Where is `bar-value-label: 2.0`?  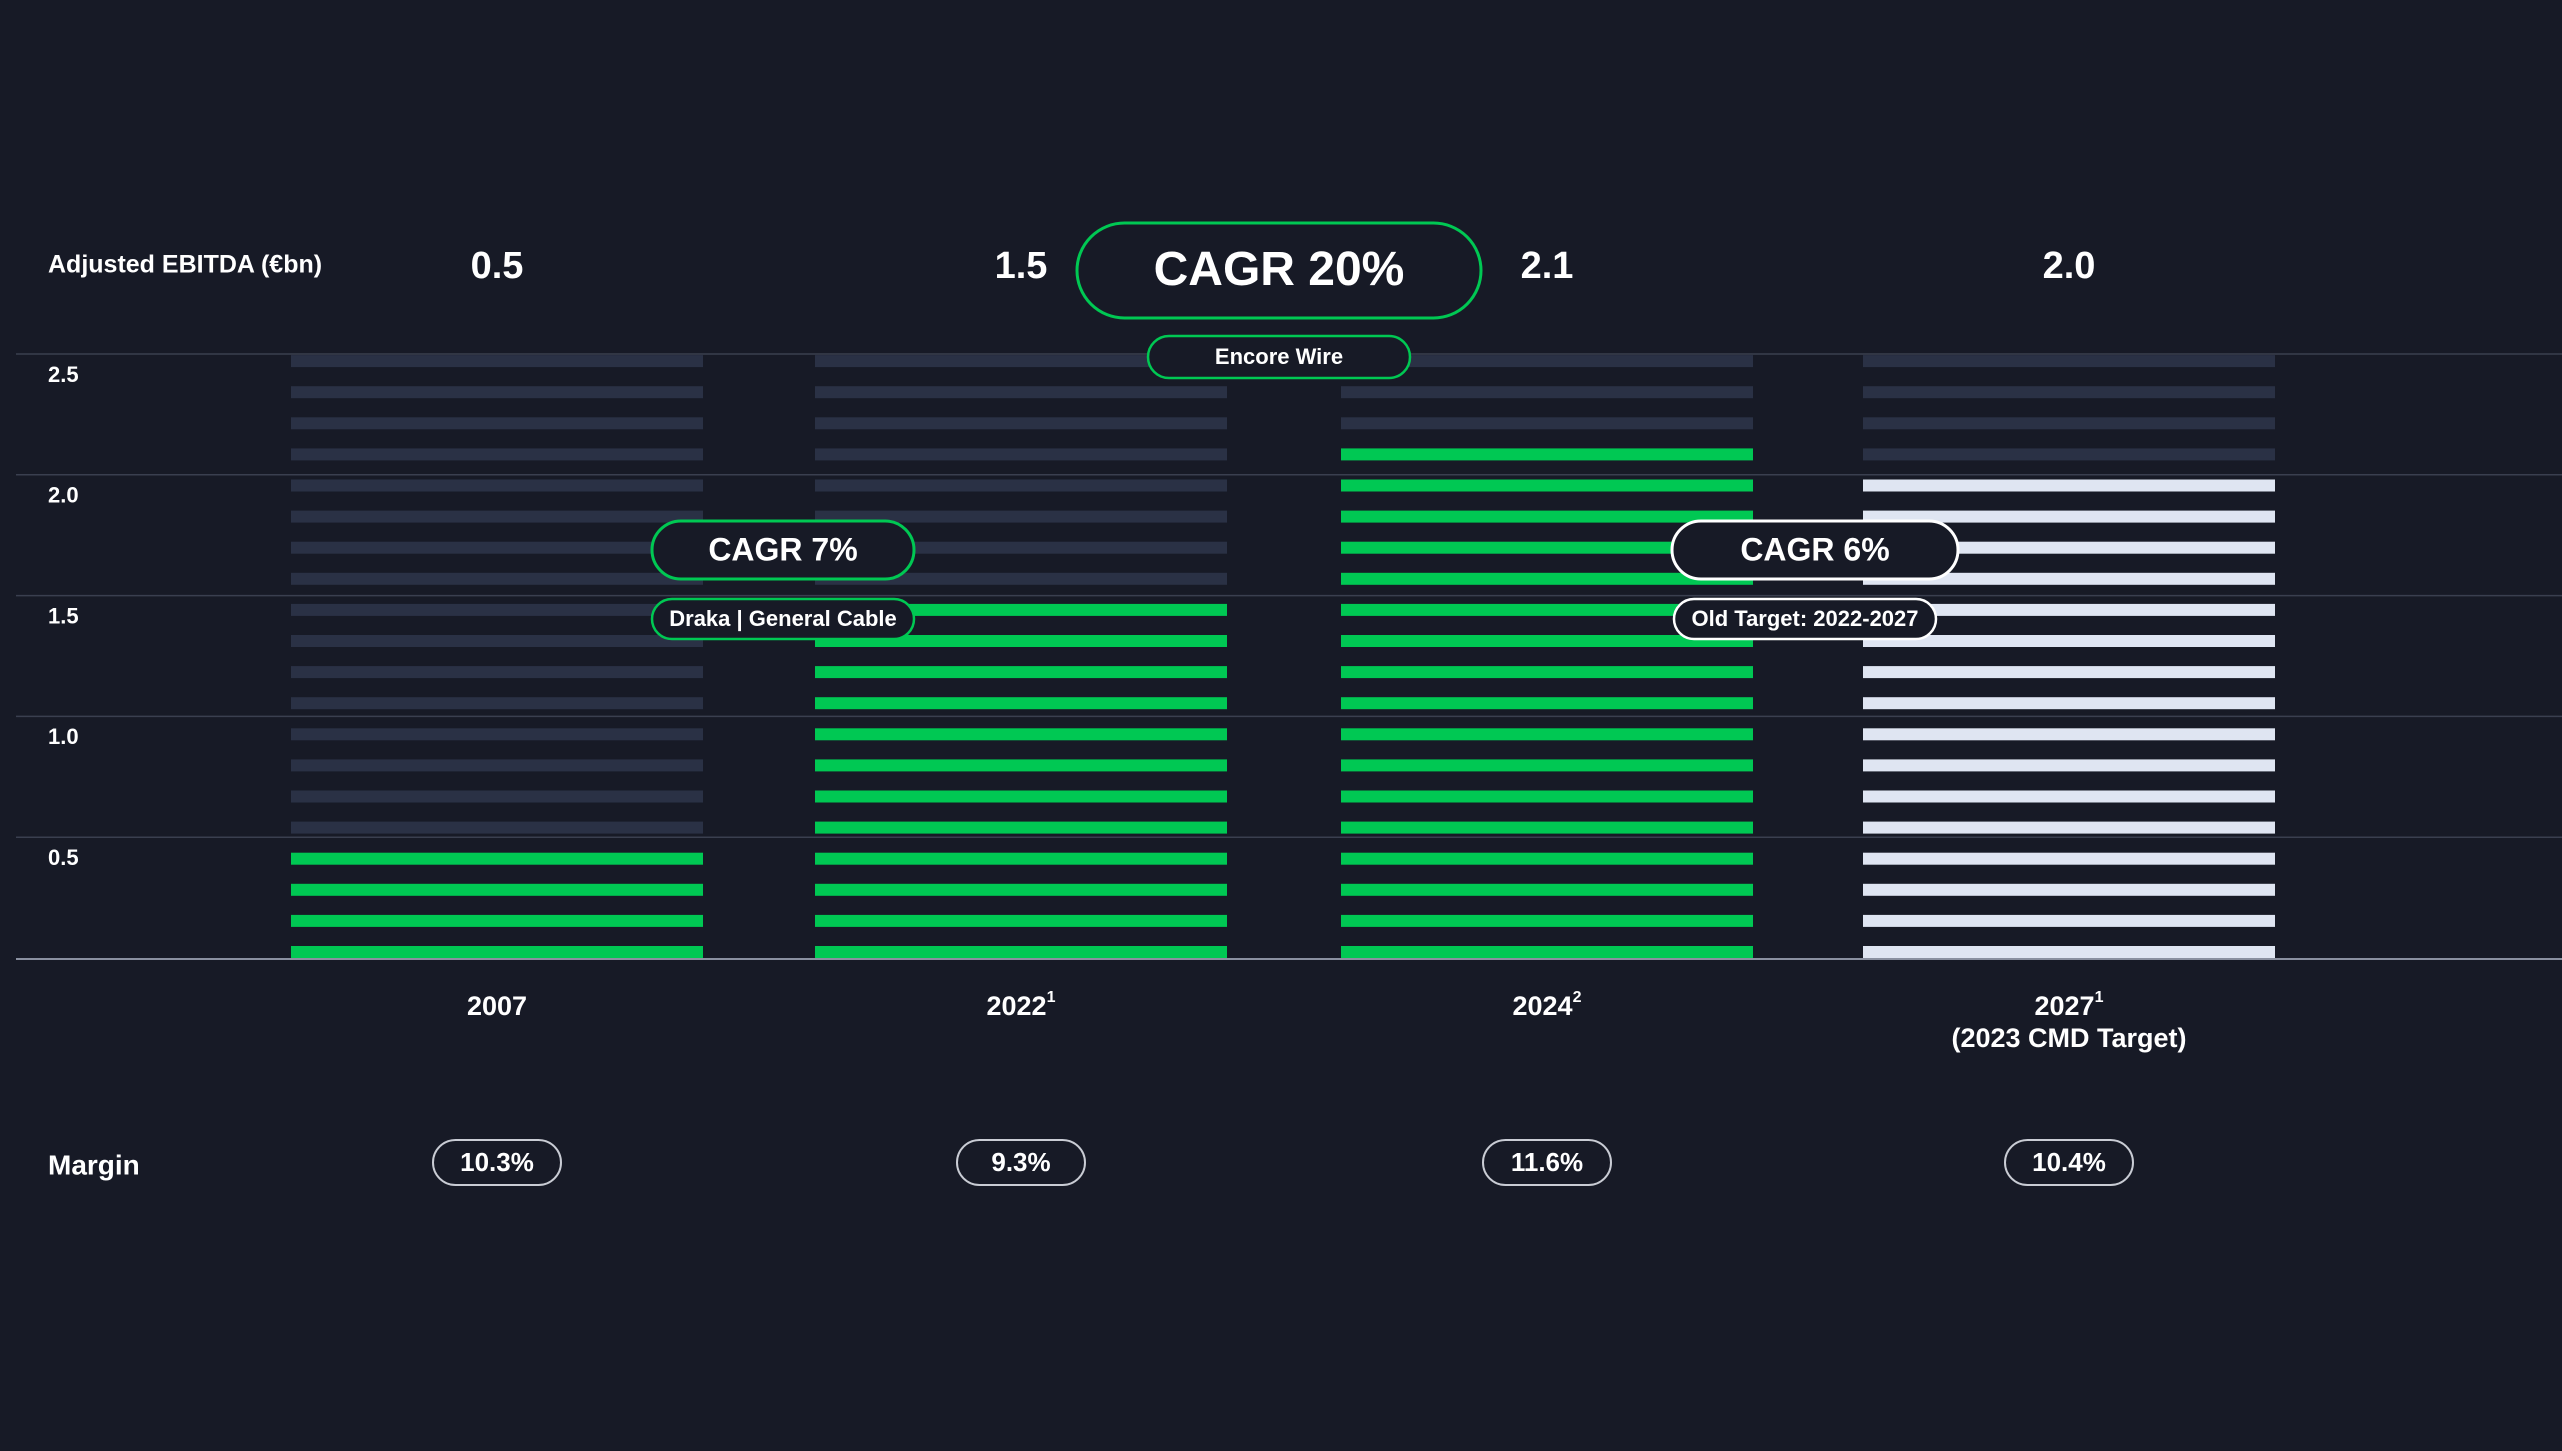 bar-value-label: 2.0 is located at coordinates (2069, 266).